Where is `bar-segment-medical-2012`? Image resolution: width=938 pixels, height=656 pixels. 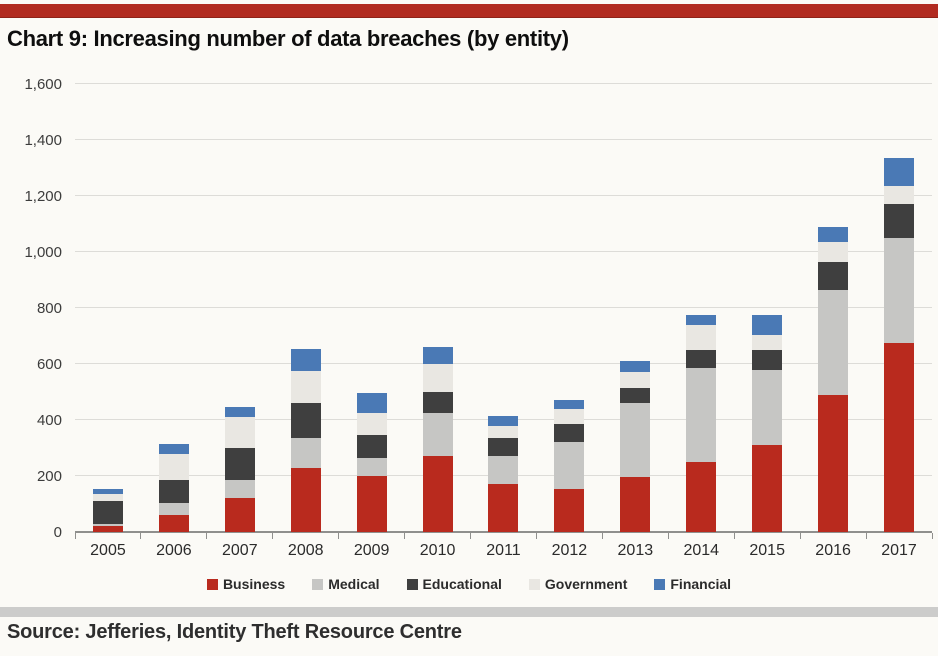
bar-segment-medical-2012 is located at coordinates (569, 465).